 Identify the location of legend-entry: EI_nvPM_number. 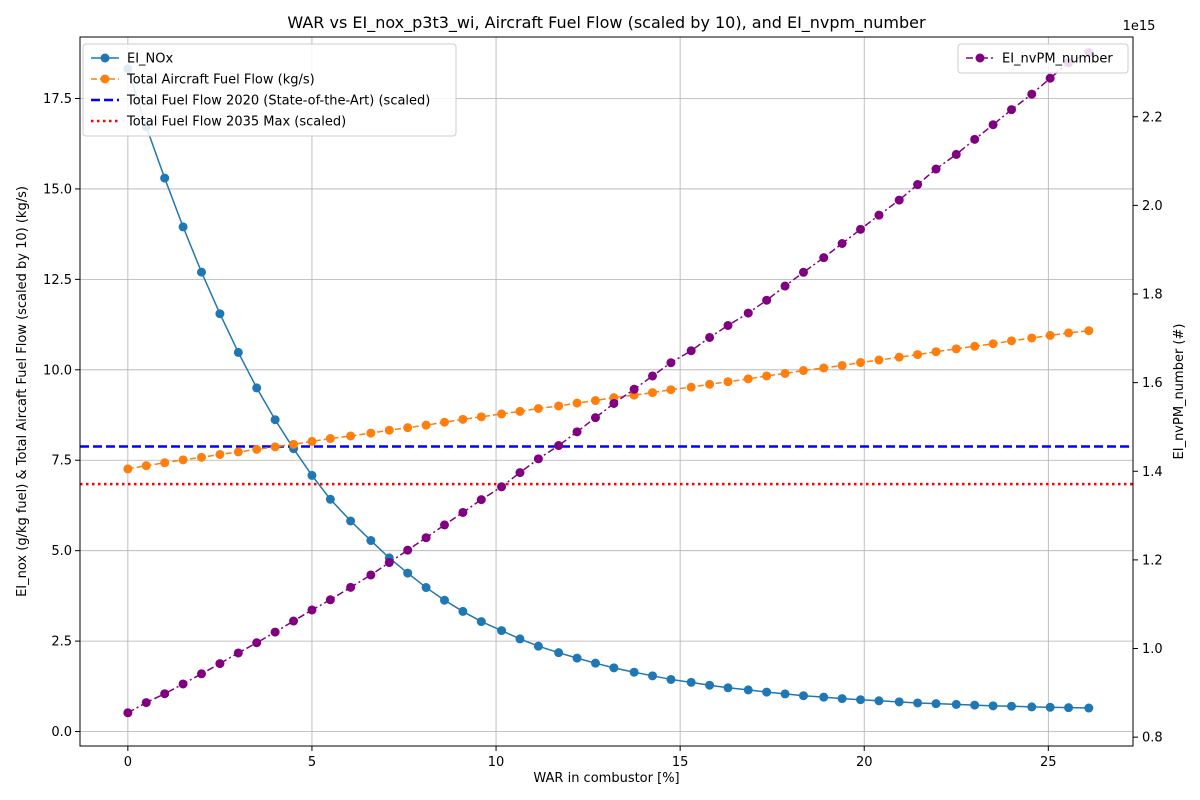
(1039, 59).